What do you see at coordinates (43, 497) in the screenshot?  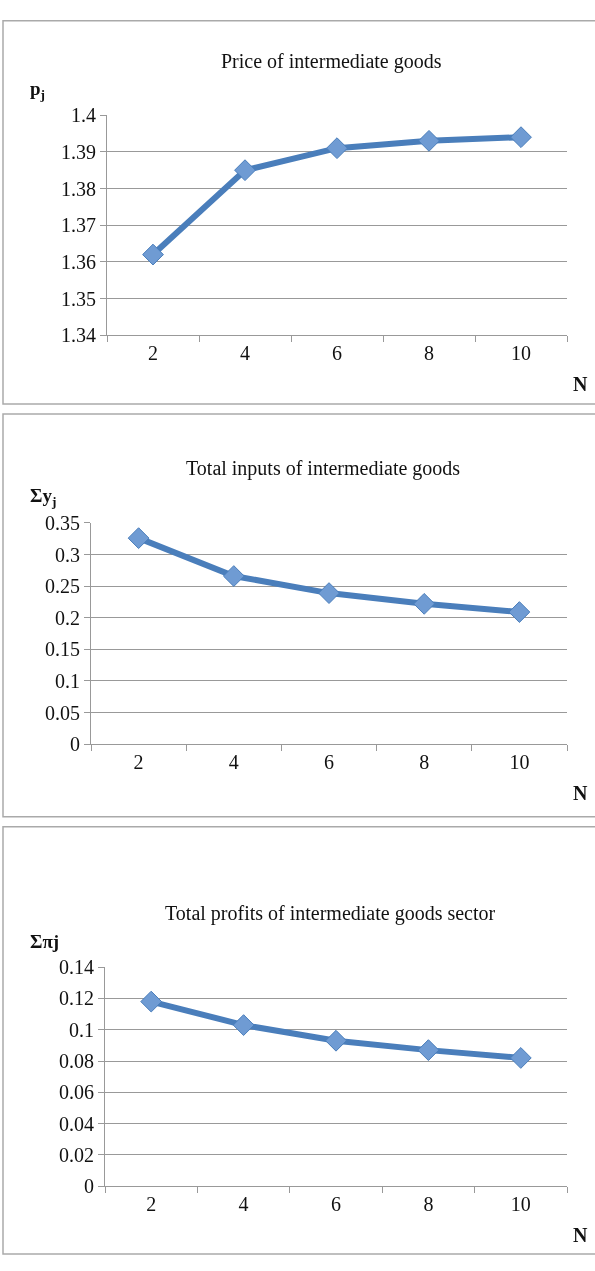 I see `y-axis-title: Σy$_{j}$` at bounding box center [43, 497].